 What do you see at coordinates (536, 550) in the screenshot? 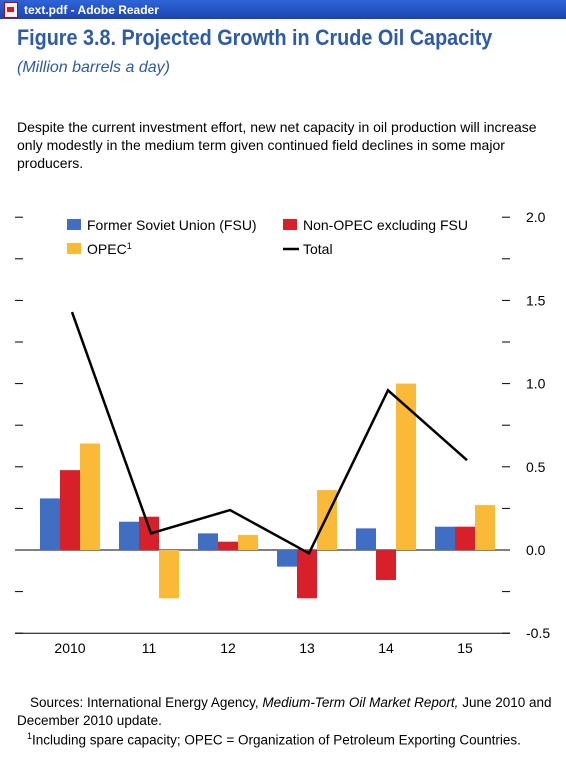
I see `y-tick-label: 0.0` at bounding box center [536, 550].